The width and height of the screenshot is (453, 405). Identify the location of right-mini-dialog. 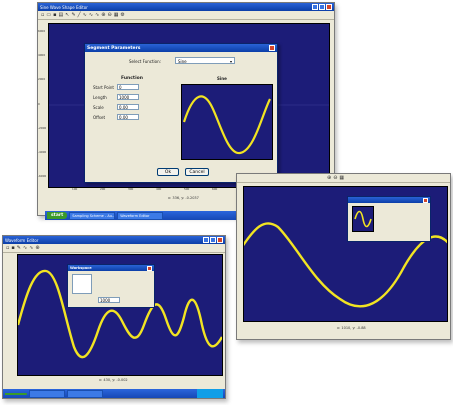
(389, 219).